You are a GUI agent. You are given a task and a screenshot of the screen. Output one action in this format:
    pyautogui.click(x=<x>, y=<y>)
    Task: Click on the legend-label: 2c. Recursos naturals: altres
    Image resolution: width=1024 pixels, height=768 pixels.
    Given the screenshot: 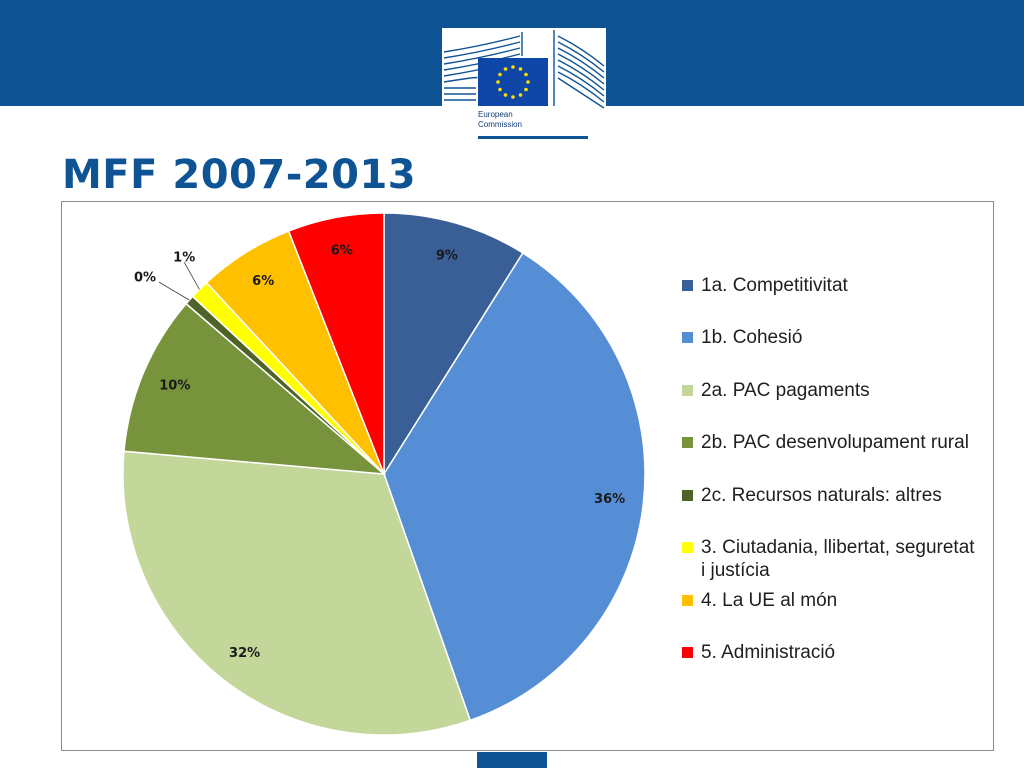 What is the action you would take?
    pyautogui.click(x=821, y=495)
    